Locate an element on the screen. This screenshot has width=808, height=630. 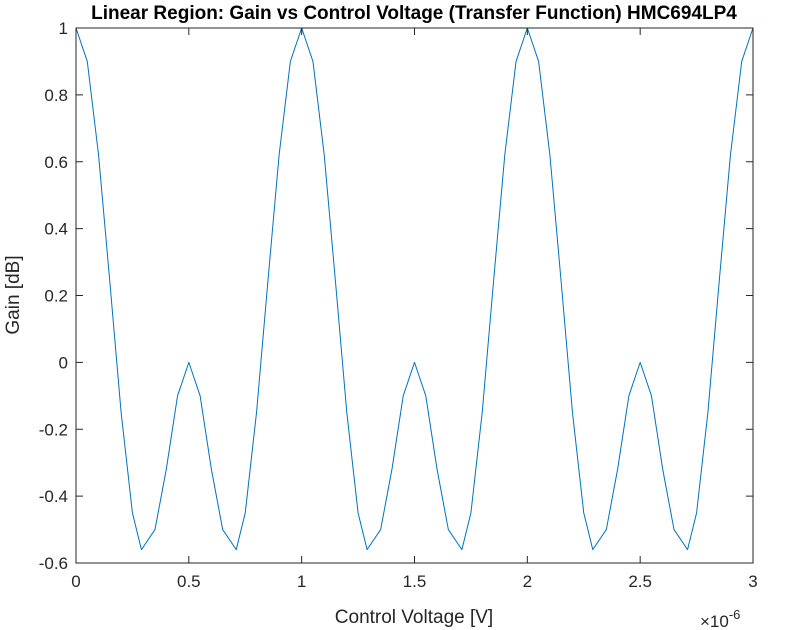
x-tick-label: 1 is located at coordinates (301, 581).